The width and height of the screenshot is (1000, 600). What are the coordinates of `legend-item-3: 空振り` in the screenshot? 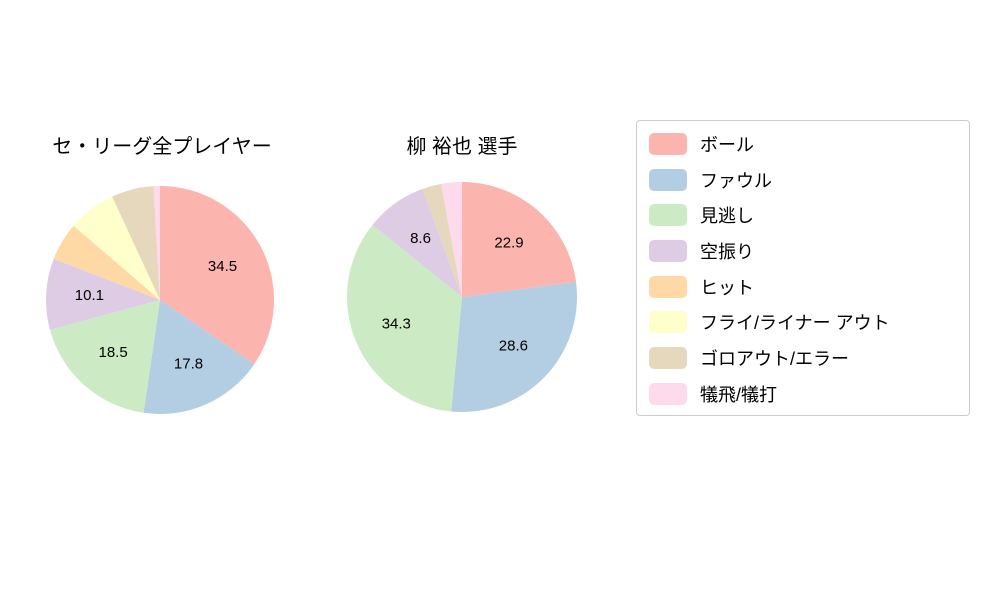 It's located at (803, 251).